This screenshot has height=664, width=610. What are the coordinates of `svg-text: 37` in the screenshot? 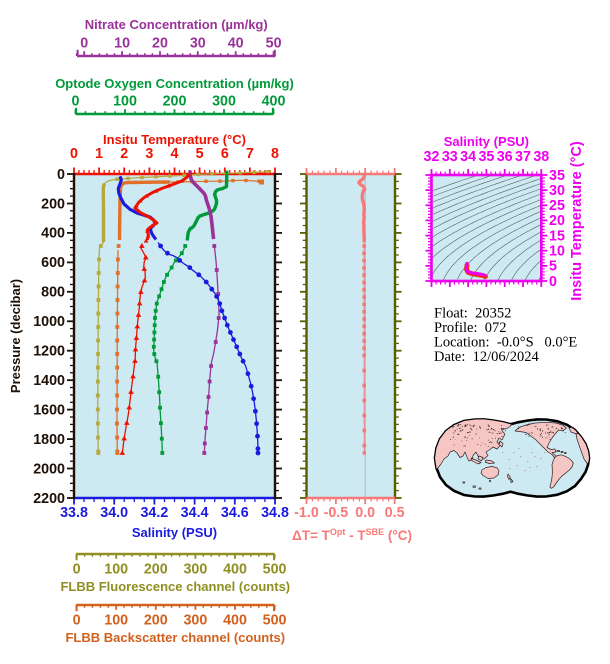 It's located at (523, 157).